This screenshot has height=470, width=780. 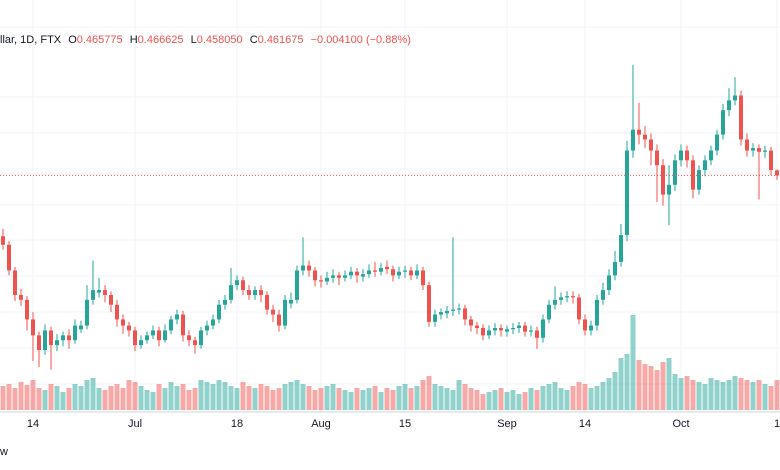 I want to click on x-tick-label: 14, so click(x=33, y=424).